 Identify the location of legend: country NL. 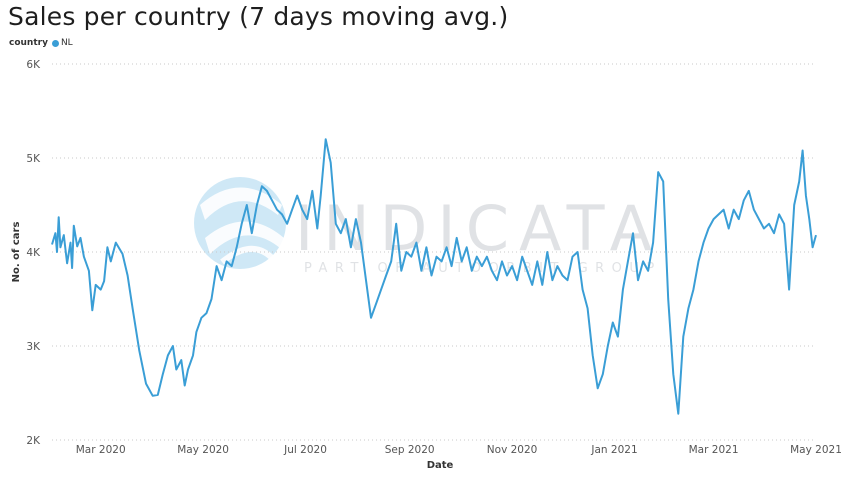
(41, 43).